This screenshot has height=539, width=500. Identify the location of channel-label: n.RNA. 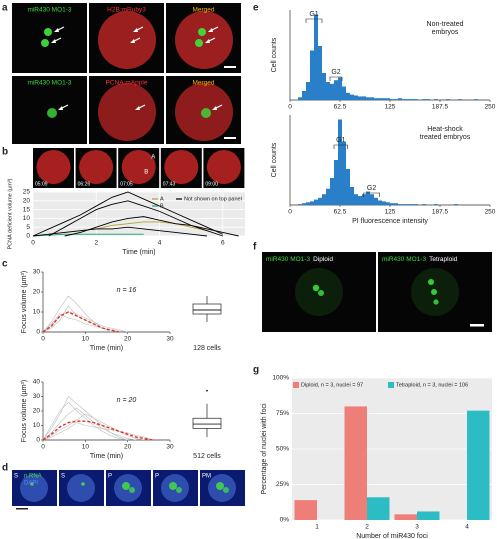
(33, 477).